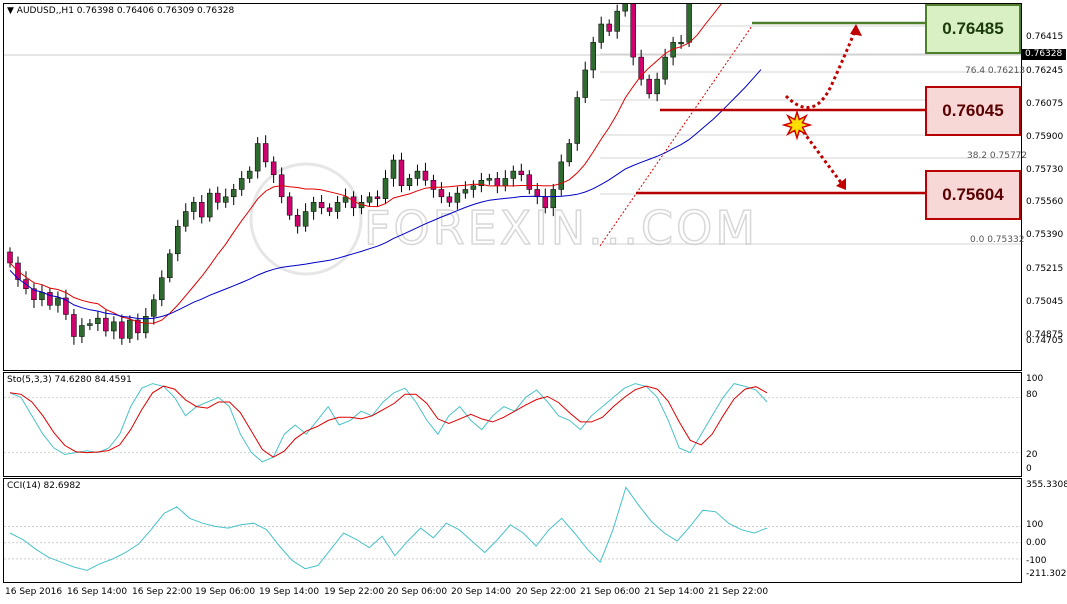 The image size is (1067, 604). What do you see at coordinates (1045, 269) in the screenshot?
I see `price-tick: 0.75215` at bounding box center [1045, 269].